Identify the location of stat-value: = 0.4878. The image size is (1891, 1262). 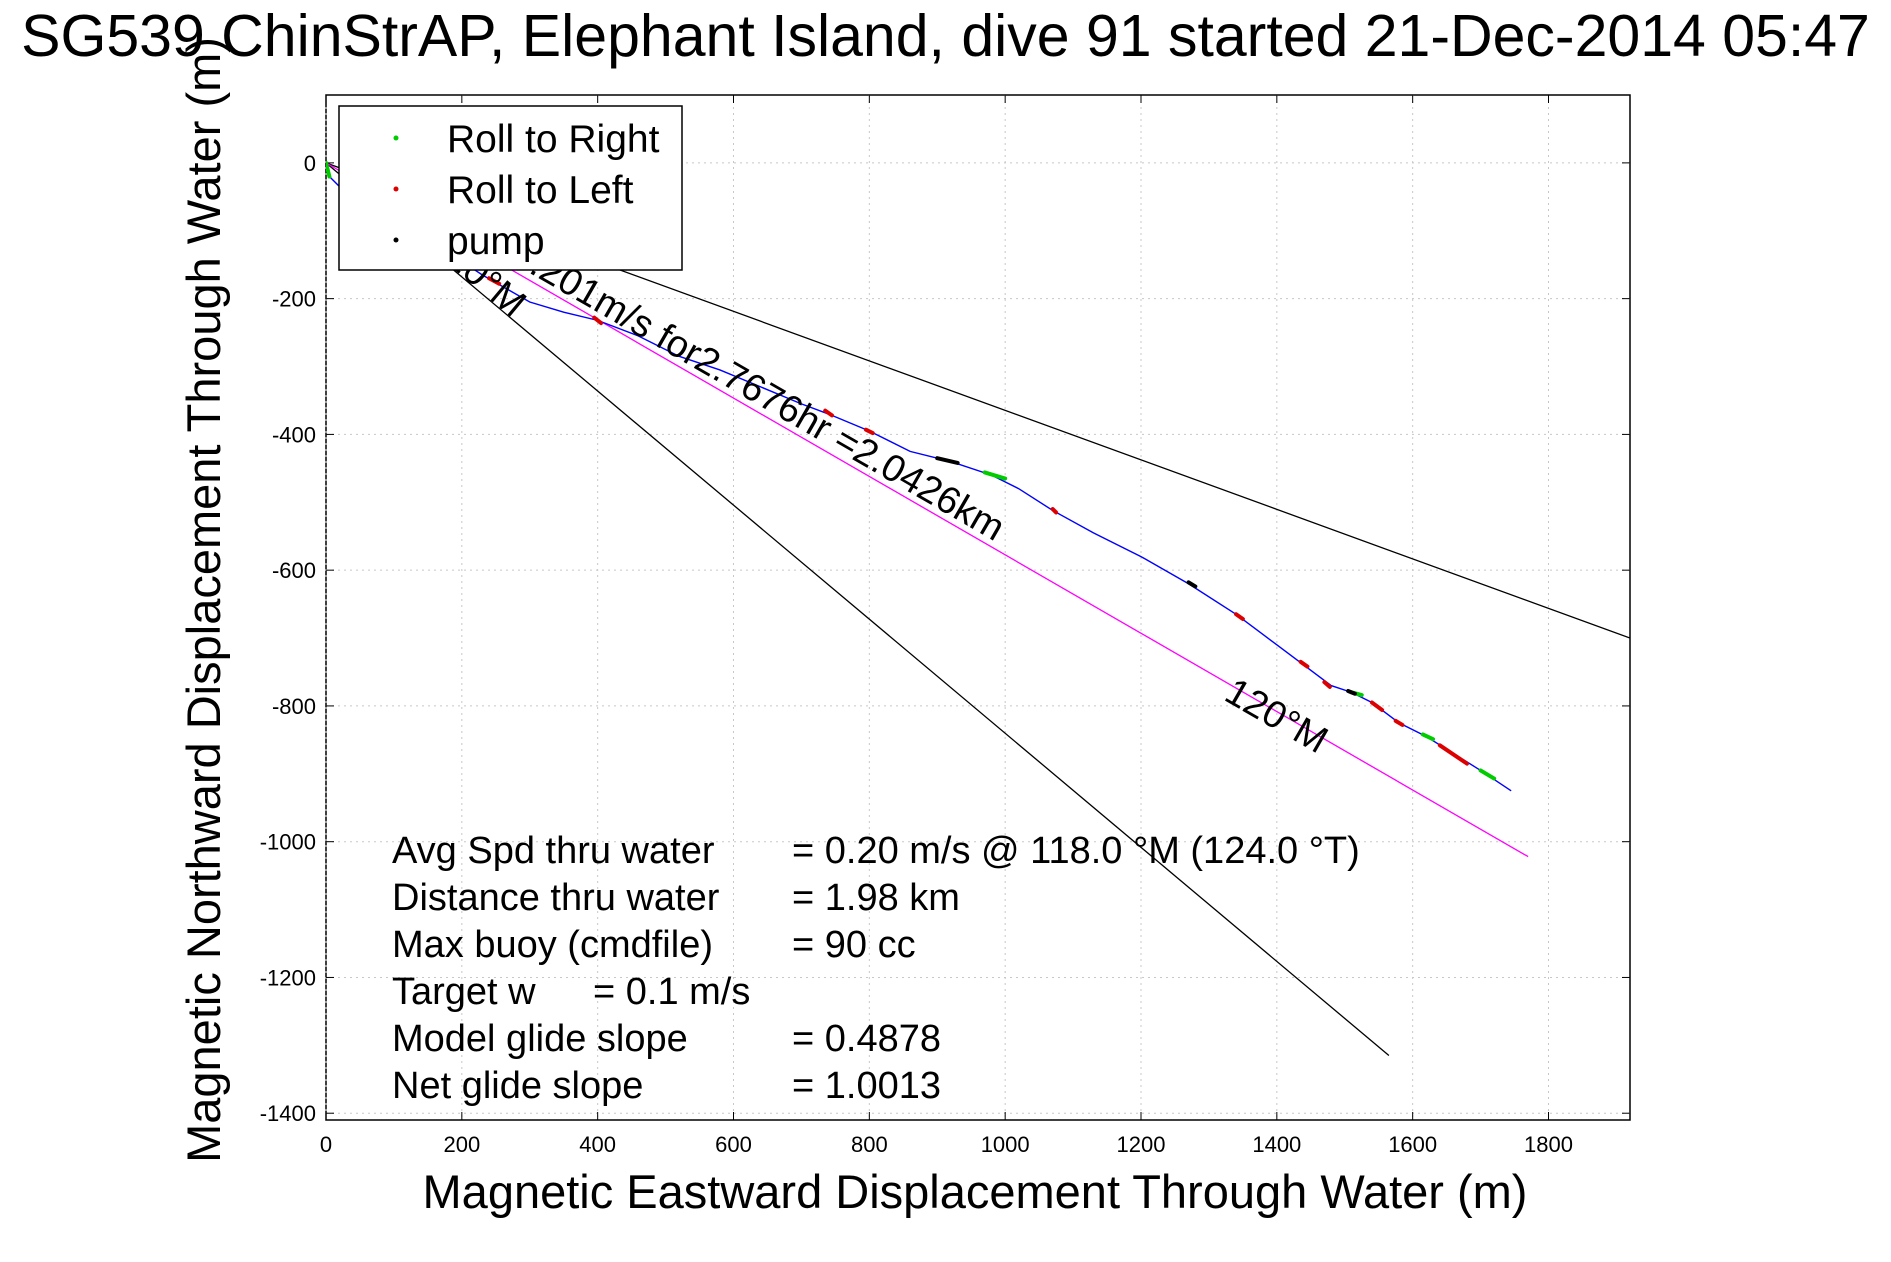
(866, 1039).